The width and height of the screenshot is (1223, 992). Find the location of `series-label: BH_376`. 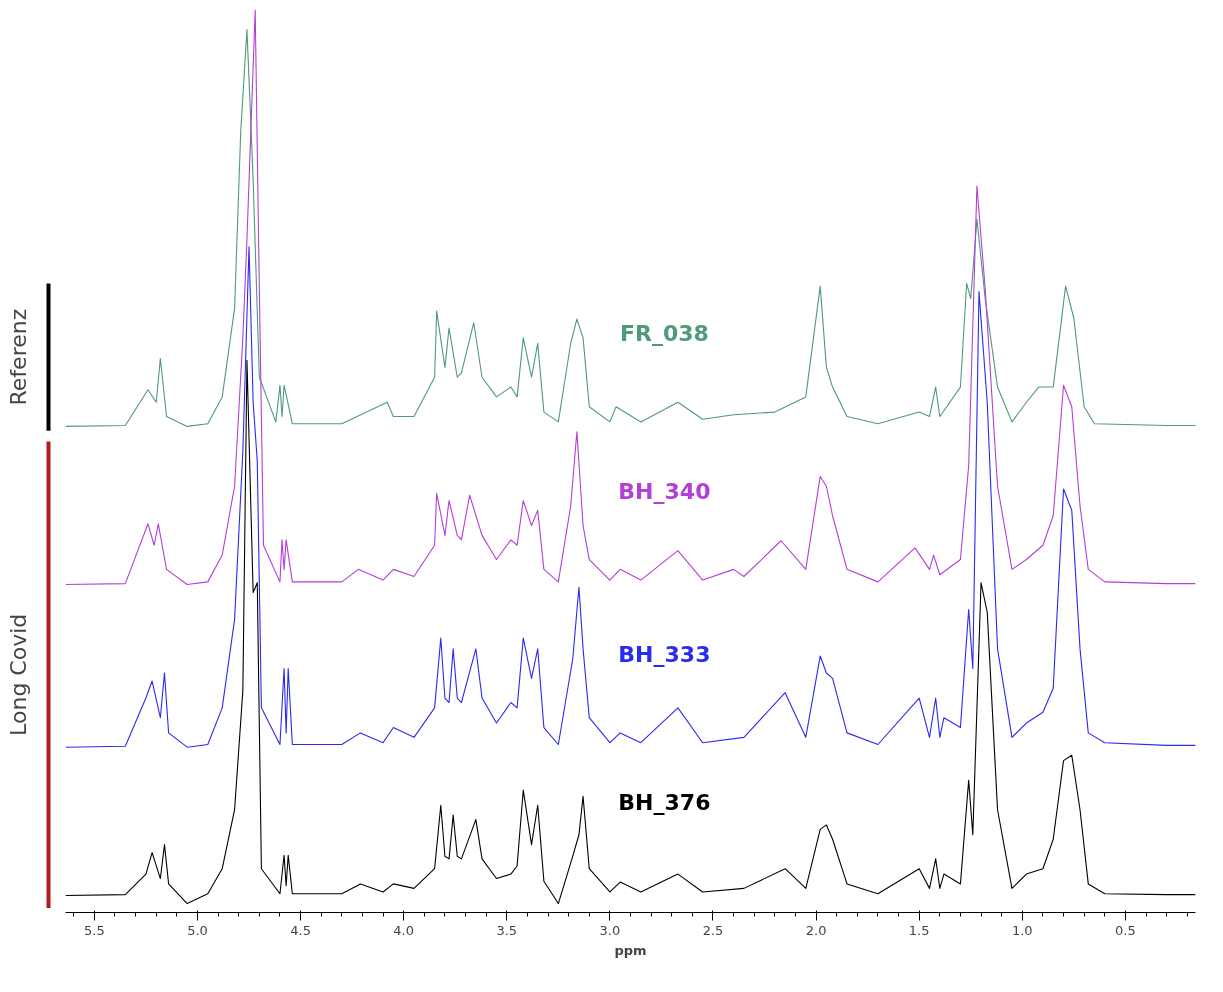

series-label: BH_376 is located at coordinates (664, 803).